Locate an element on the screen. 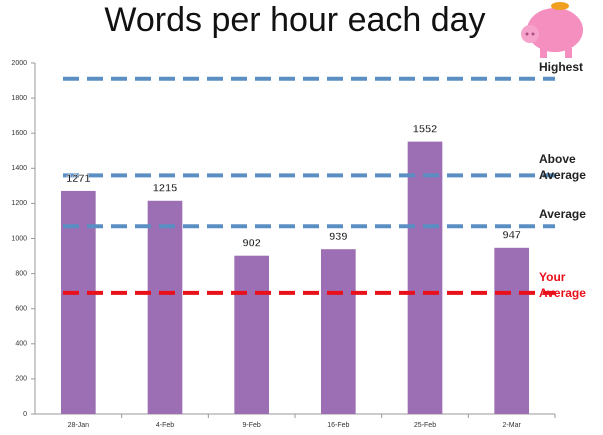 The width and height of the screenshot is (603, 435). y-tick-label: 1400 is located at coordinates (19, 168).